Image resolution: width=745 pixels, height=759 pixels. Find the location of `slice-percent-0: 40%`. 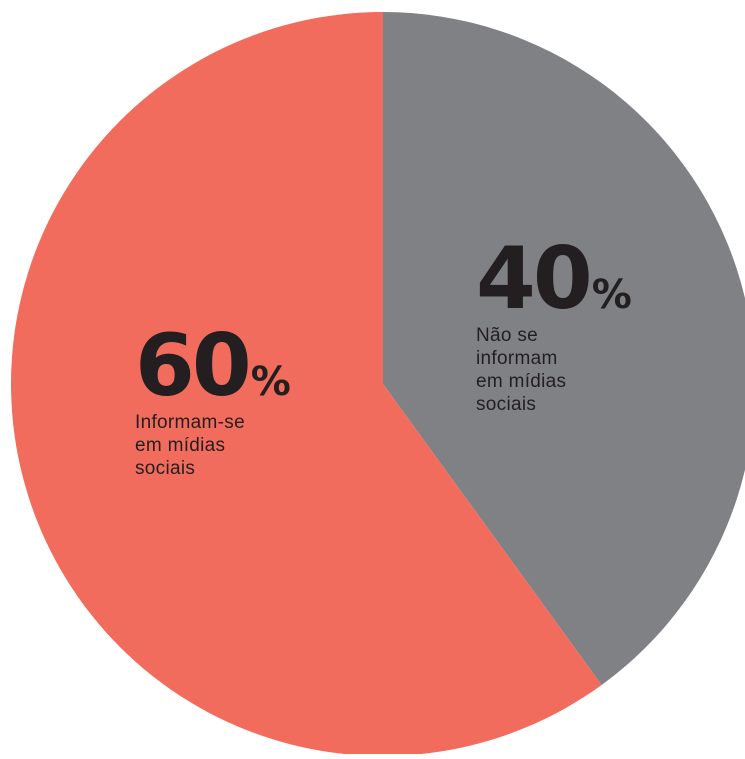

slice-percent-0: 40% is located at coordinates (554, 279).